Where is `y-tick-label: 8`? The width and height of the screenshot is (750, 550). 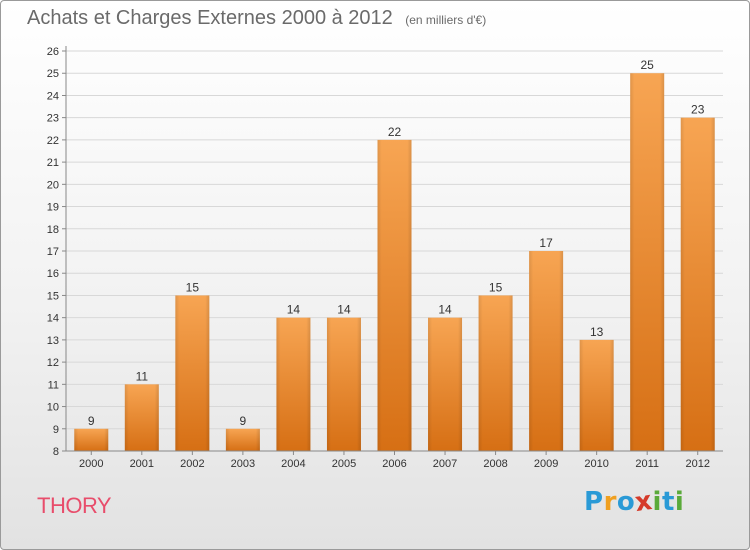
y-tick-label: 8 is located at coordinates (56, 452).